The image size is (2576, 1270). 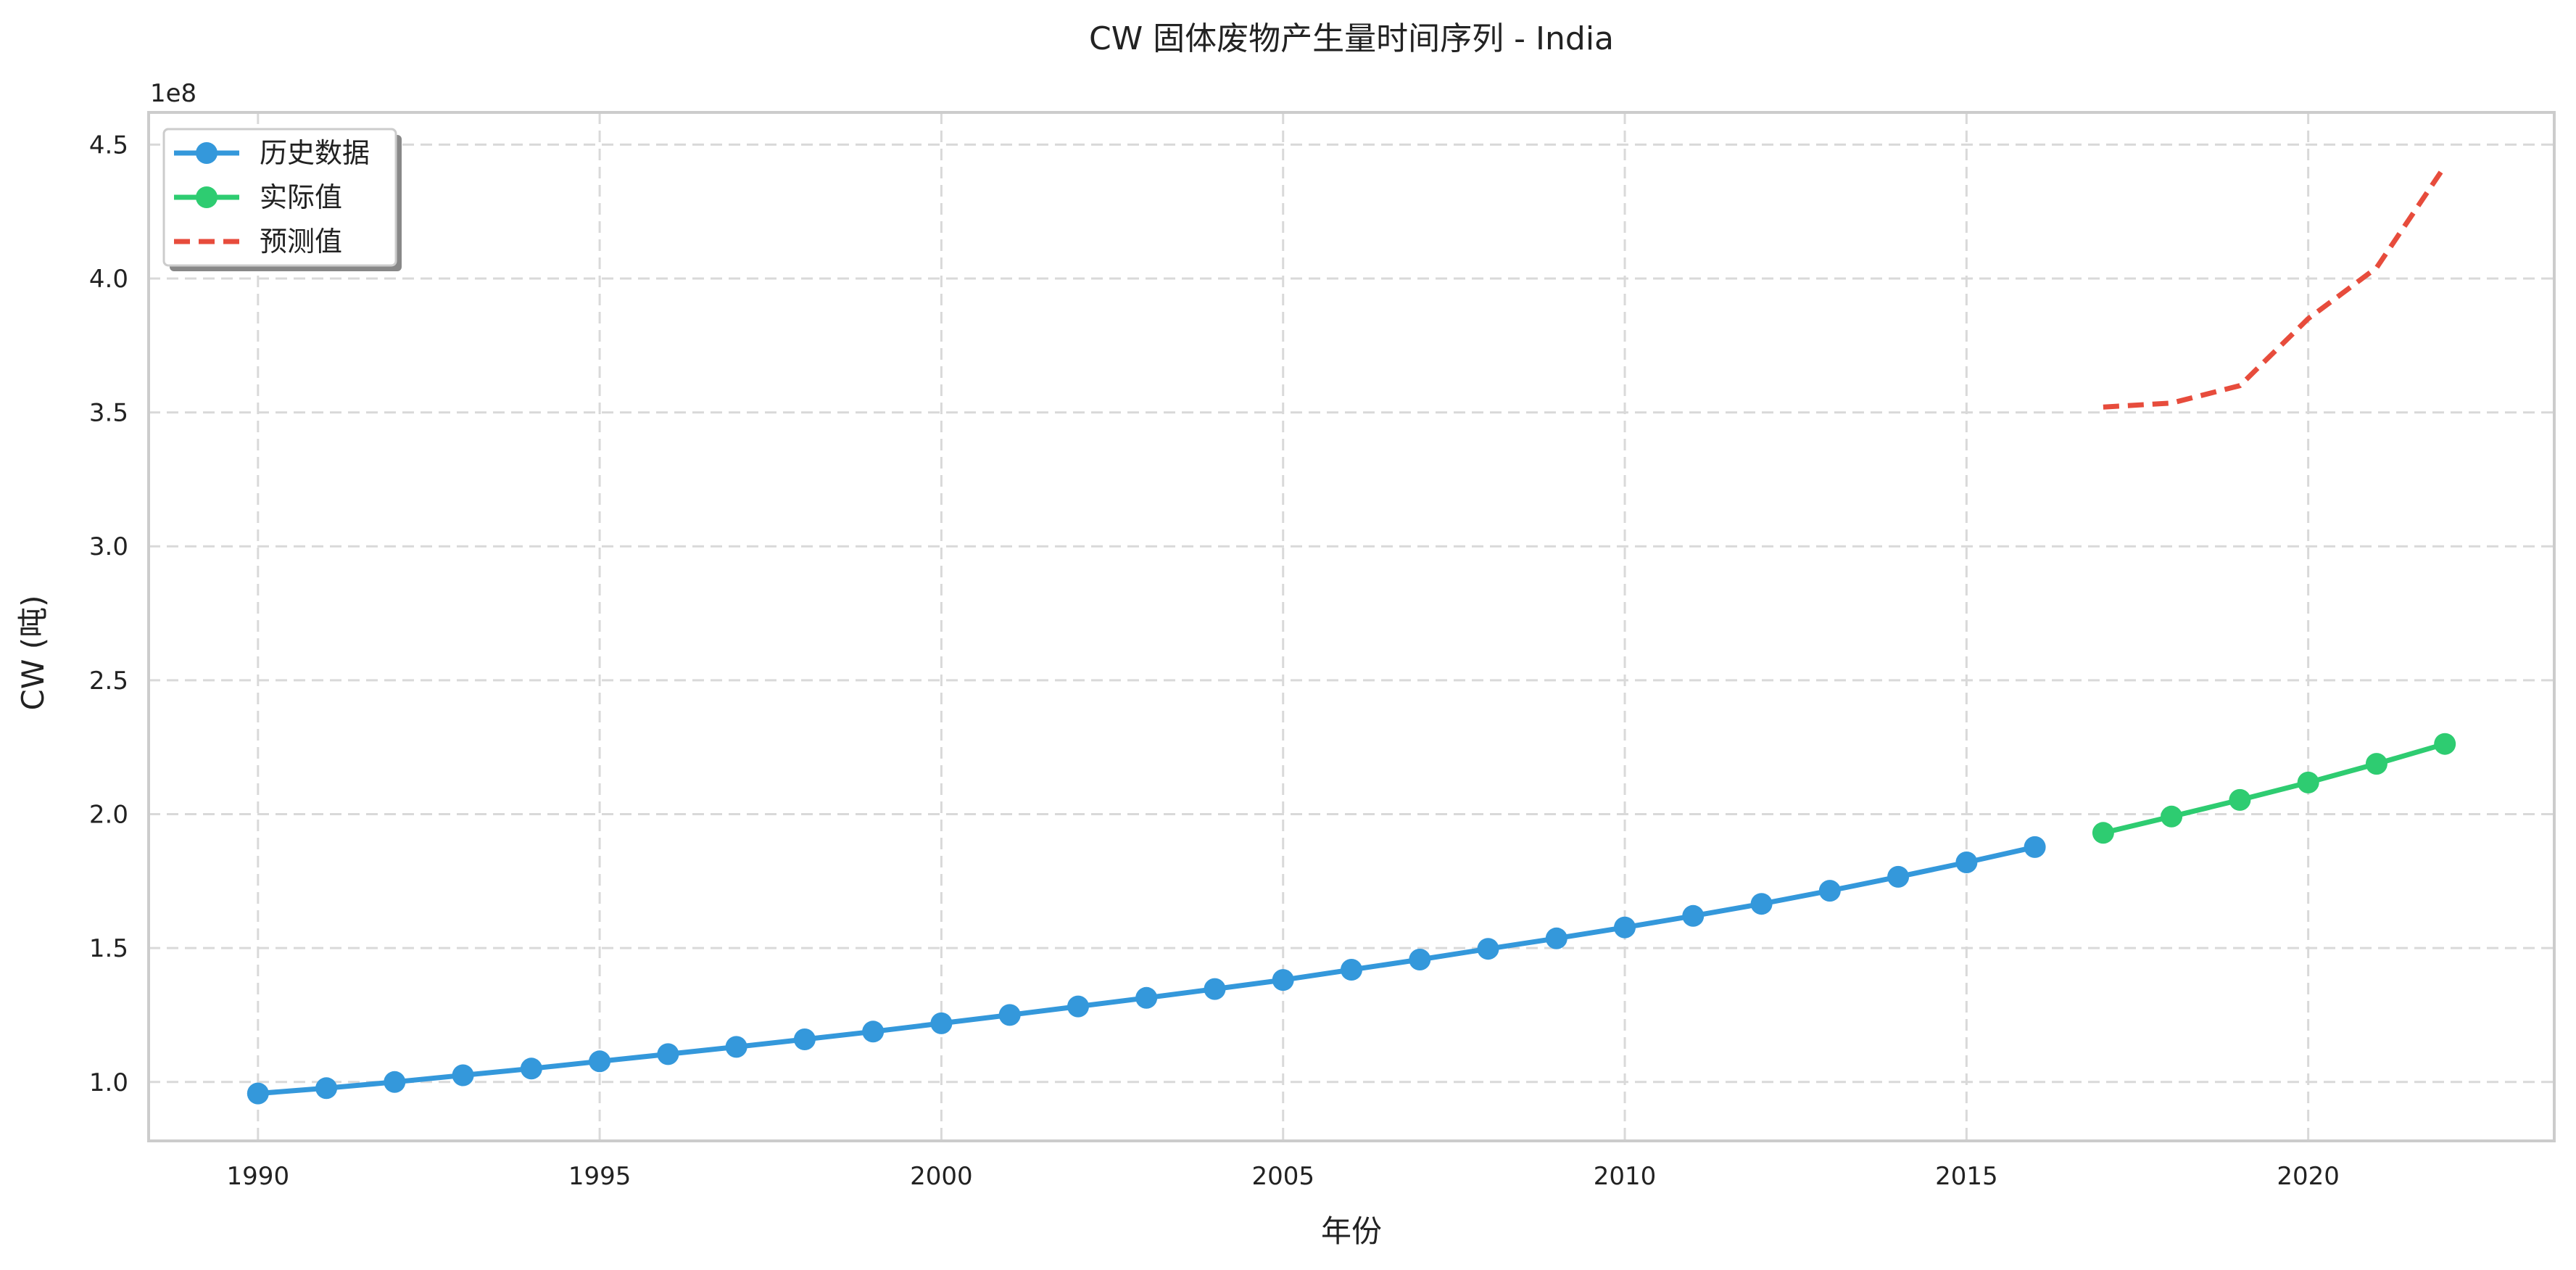 I want to click on legend-box, so click(x=280, y=197).